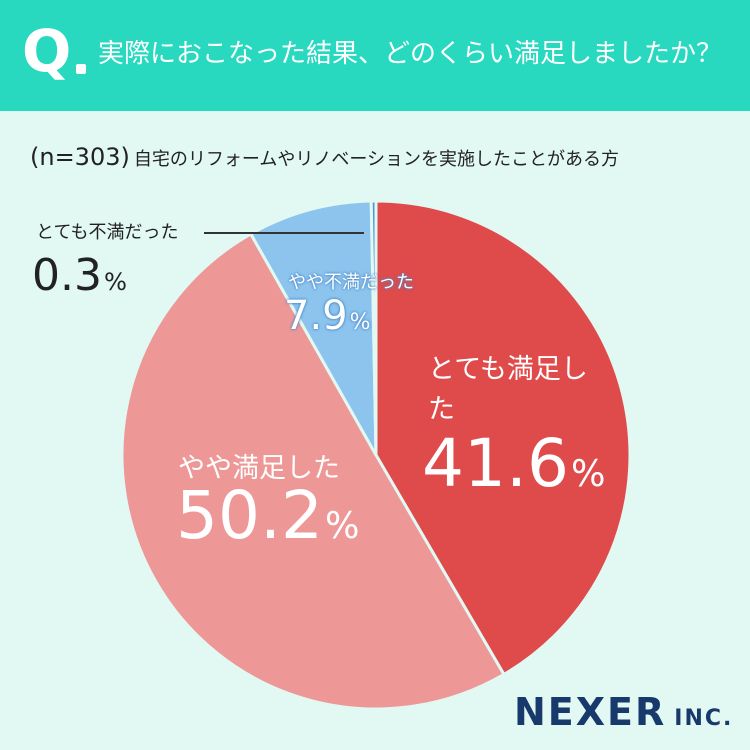 The width and height of the screenshot is (750, 750). What do you see at coordinates (47, 51) in the screenshot?
I see `q-mark: Q` at bounding box center [47, 51].